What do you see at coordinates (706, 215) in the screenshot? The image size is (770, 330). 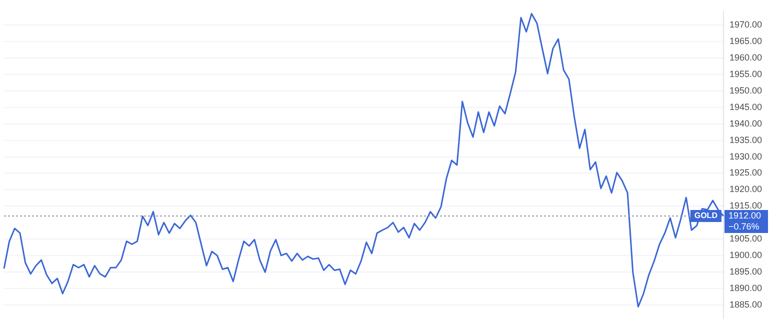 I see `annotation: GOLD` at bounding box center [706, 215].